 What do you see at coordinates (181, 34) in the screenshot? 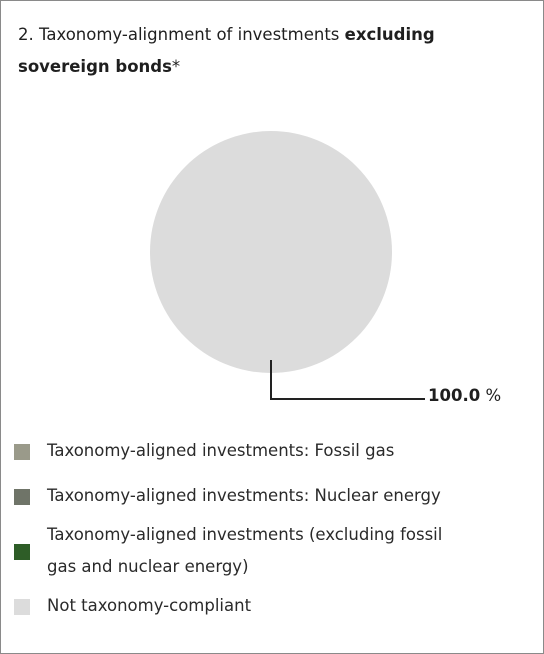
I see `chart-title-prefix: 2. Taxonomy-alignment of investments` at bounding box center [181, 34].